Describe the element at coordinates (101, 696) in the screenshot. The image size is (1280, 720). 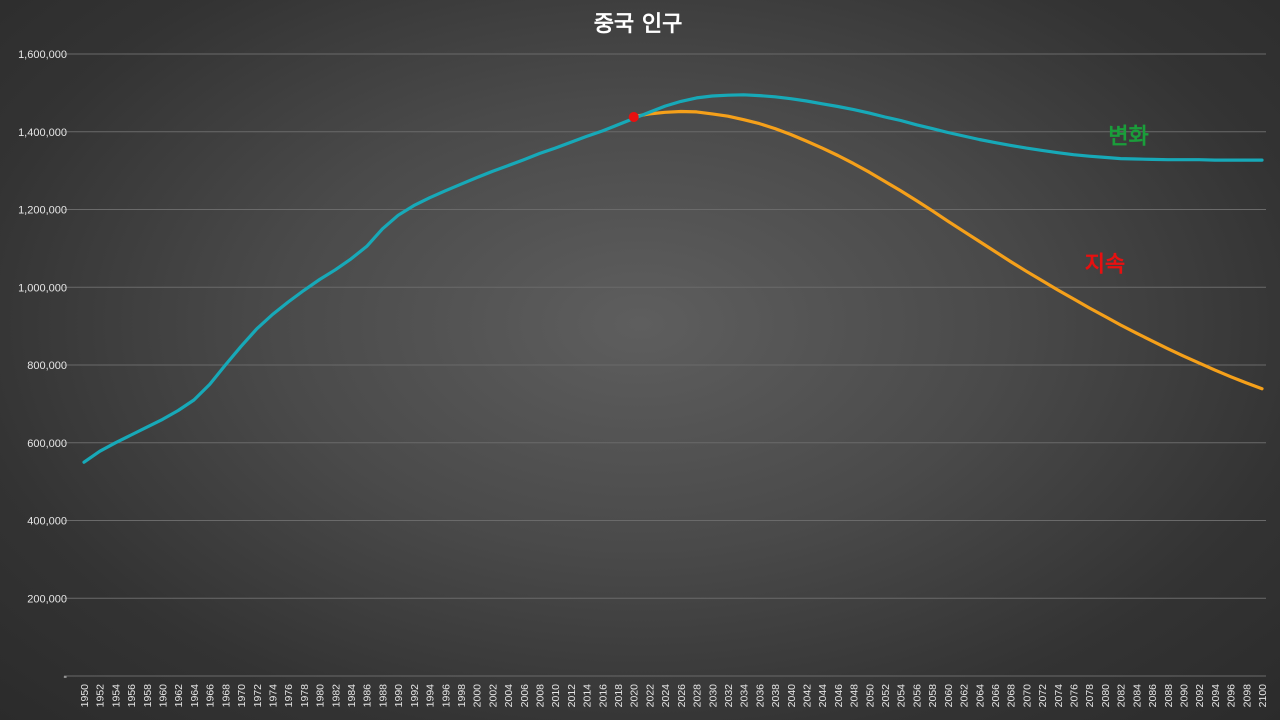
I see `x-tick-label: 1952` at that location.